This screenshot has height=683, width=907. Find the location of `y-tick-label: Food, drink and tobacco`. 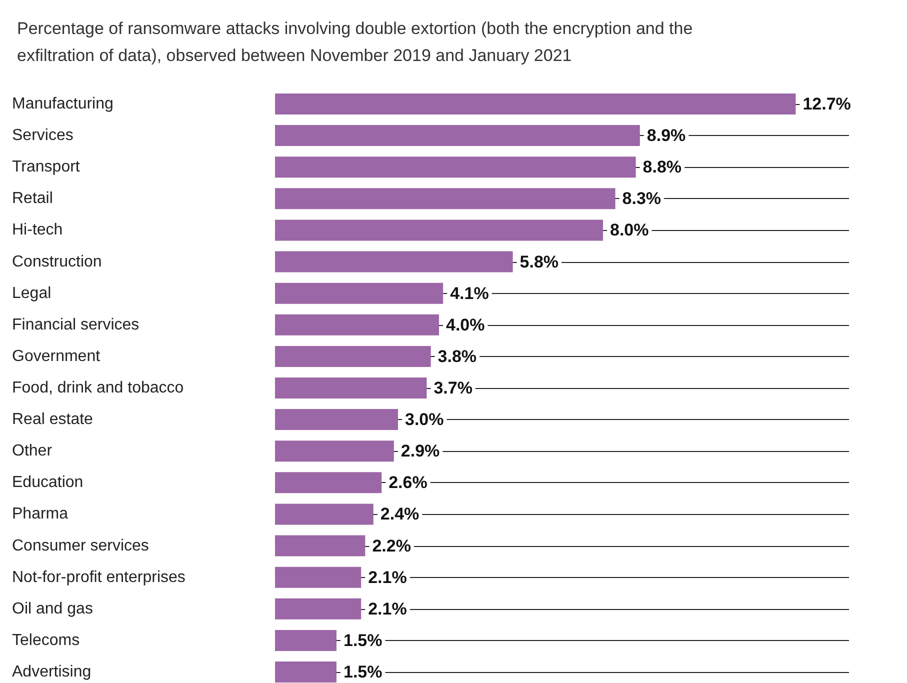

y-tick-label: Food, drink and tobacco is located at coordinates (98, 388).